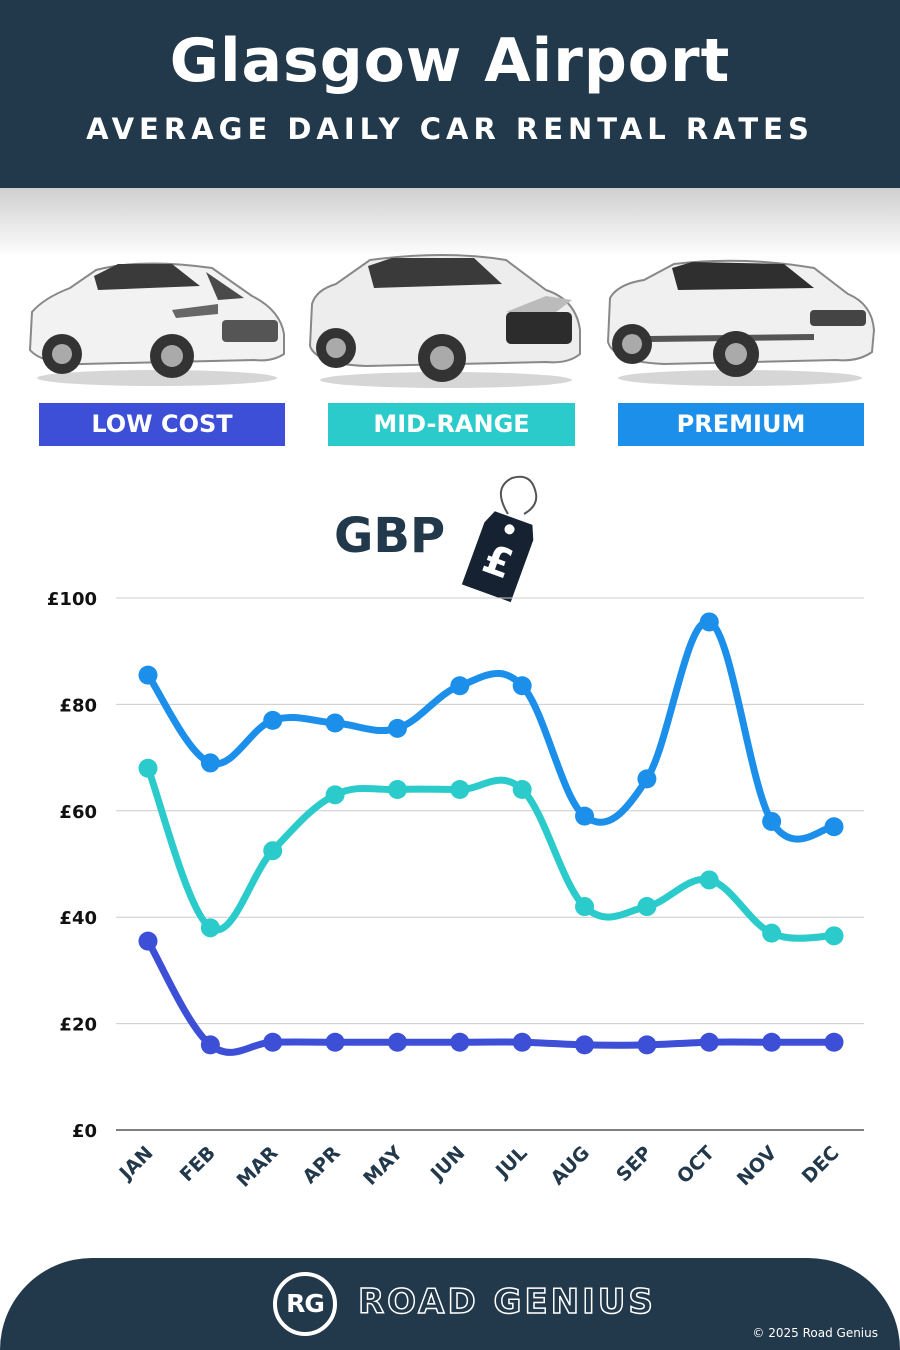  What do you see at coordinates (815, 1333) in the screenshot?
I see `copyright-text: © 2025 Road Genius` at bounding box center [815, 1333].